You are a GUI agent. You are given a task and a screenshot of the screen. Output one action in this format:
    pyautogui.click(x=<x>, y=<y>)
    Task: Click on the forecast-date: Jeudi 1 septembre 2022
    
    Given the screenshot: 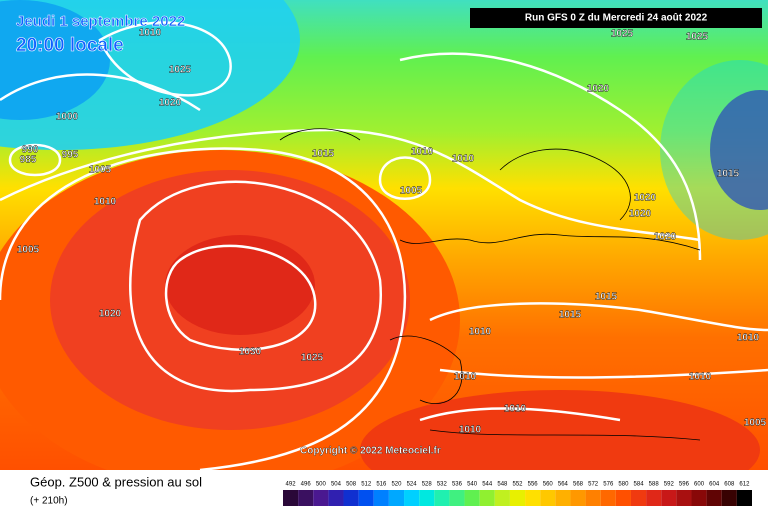 What is the action you would take?
    pyautogui.click(x=100, y=21)
    